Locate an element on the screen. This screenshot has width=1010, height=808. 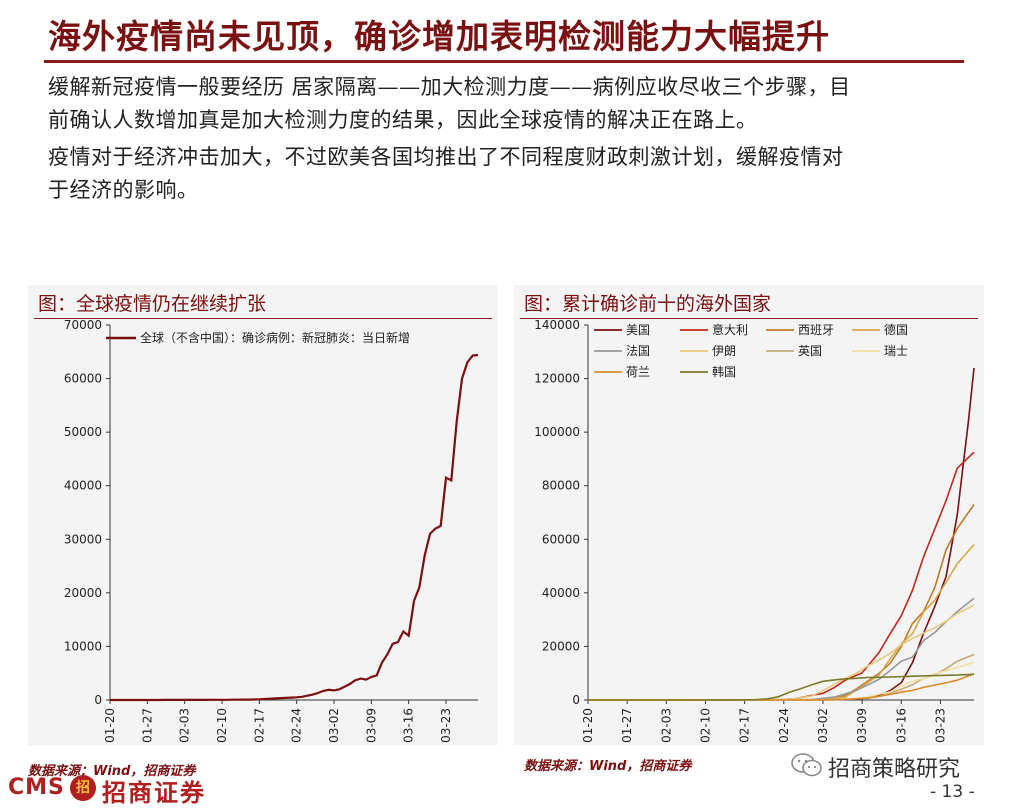
paragraph-line: 于经济的影响。 is located at coordinates (123, 190).